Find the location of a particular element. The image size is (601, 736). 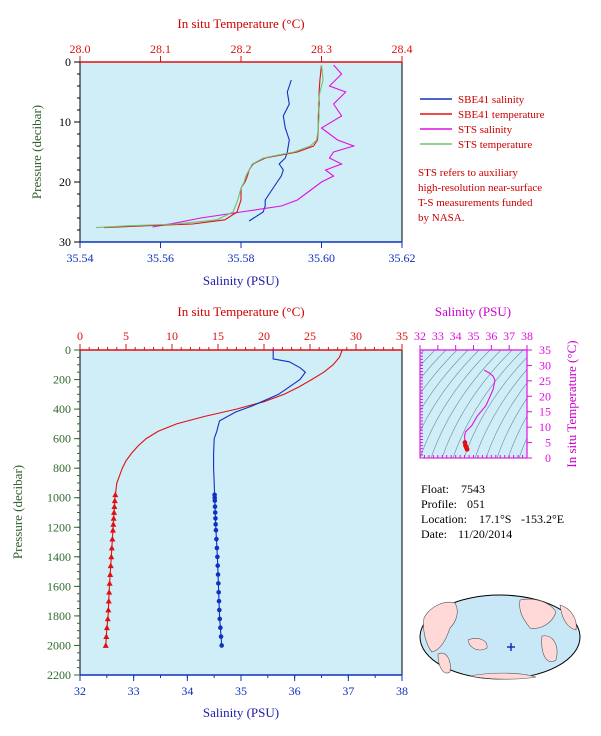

y-tick-label: 1400 is located at coordinates (59, 557).